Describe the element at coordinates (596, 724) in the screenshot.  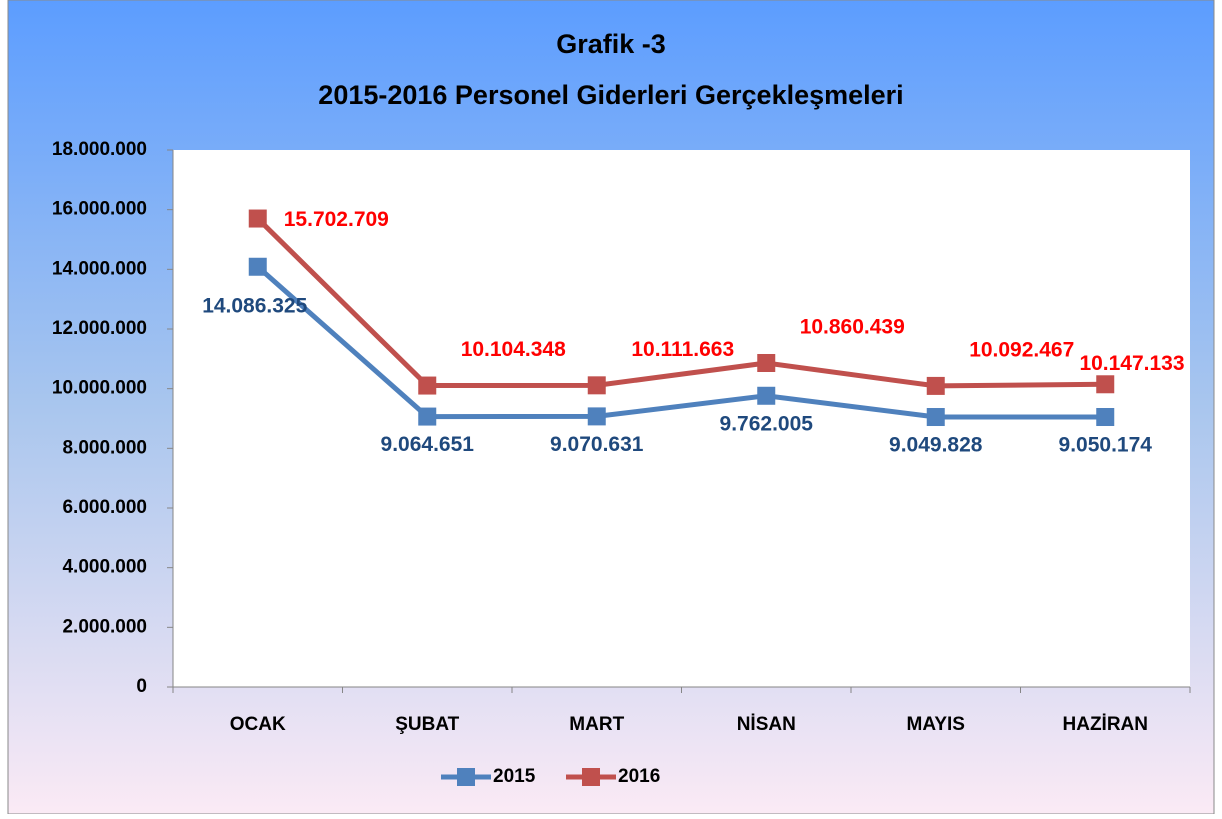
I see `x-tick-label: MART` at that location.